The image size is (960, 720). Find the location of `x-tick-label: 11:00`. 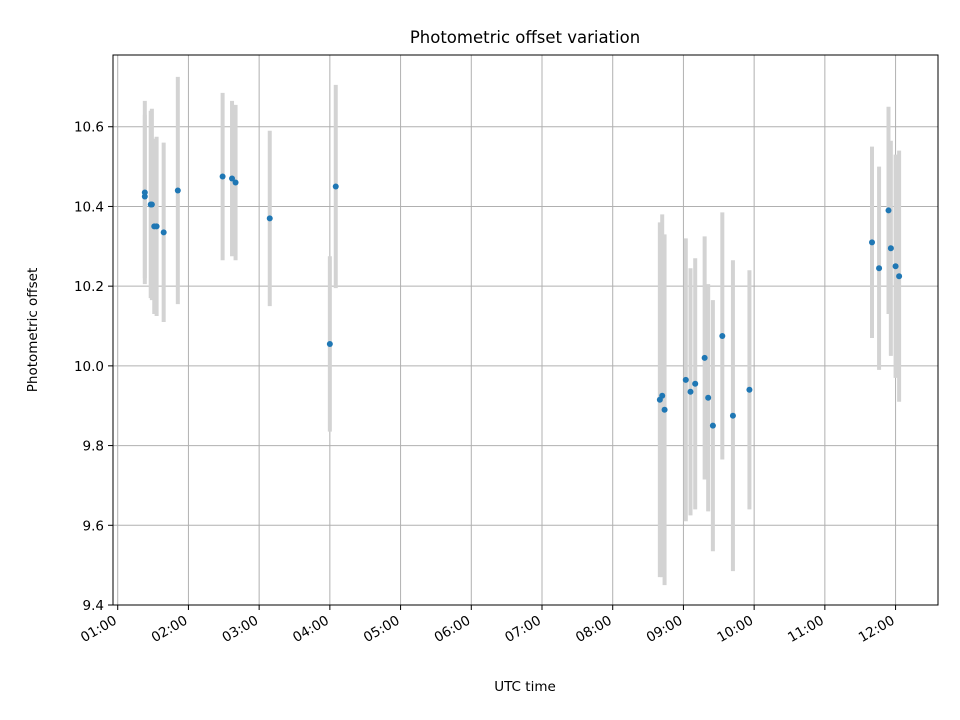

x-tick-label: 11:00 is located at coordinates (806, 629).